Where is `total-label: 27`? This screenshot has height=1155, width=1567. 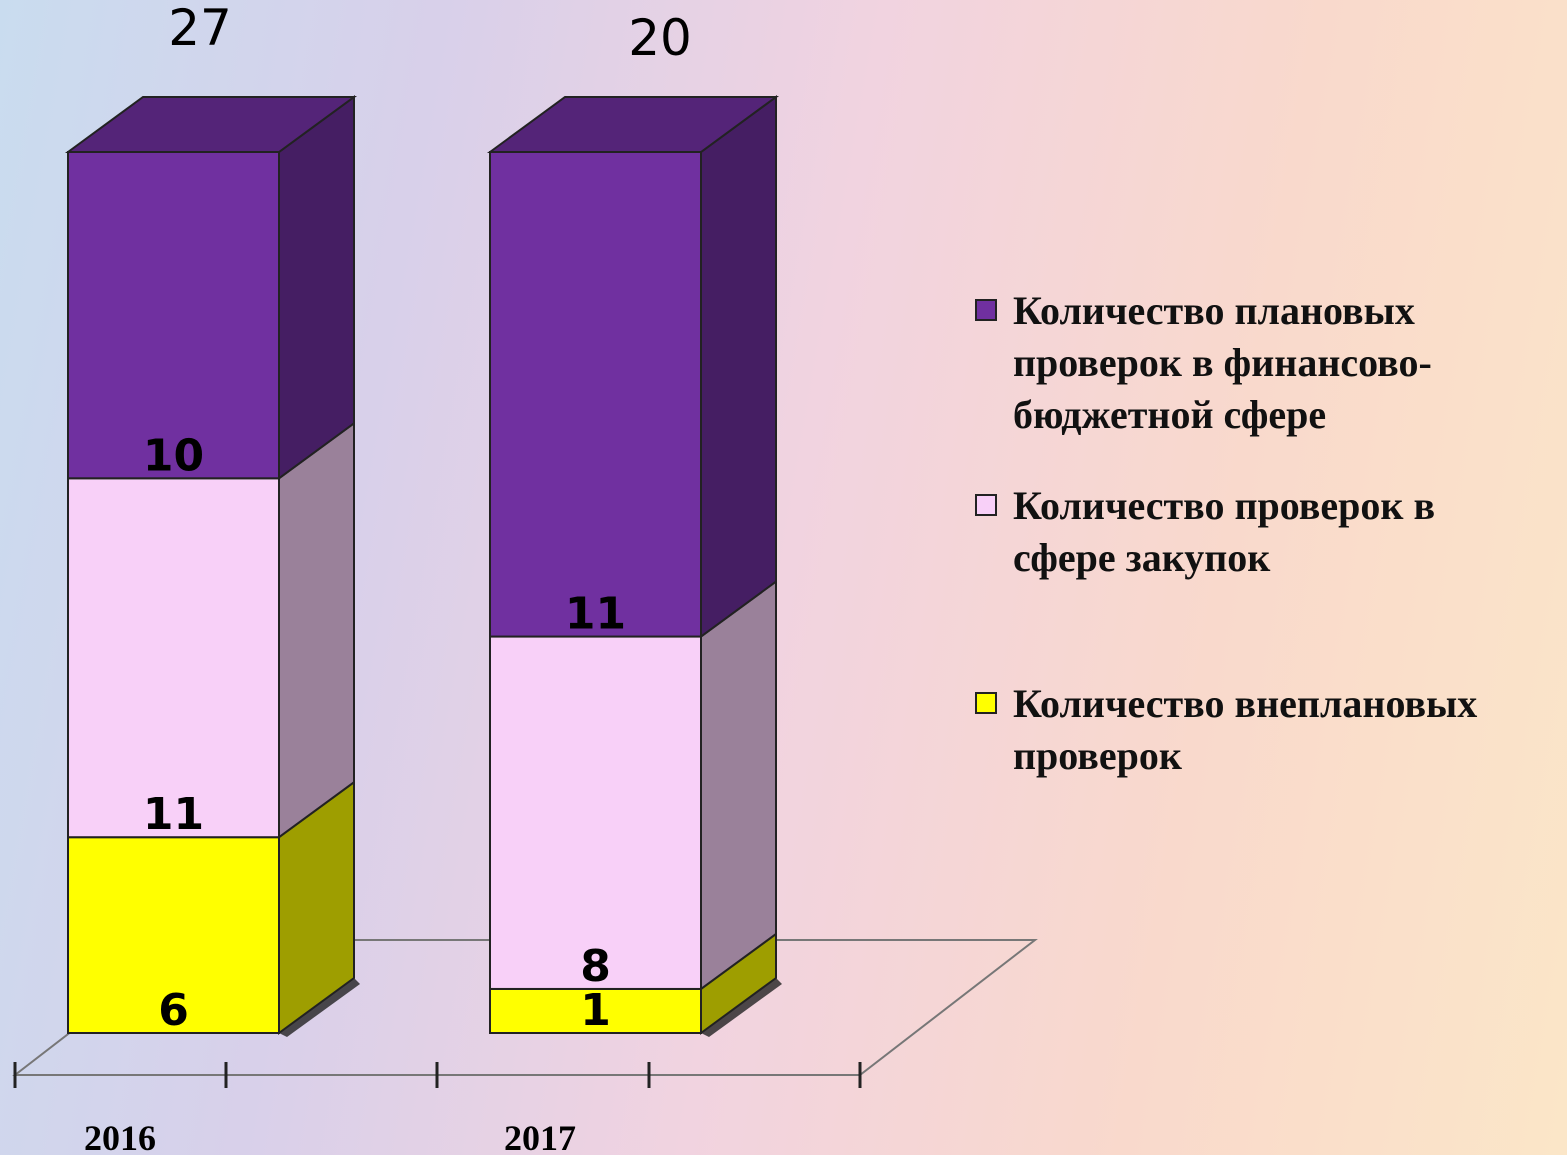 total-label: 27 is located at coordinates (200, 28).